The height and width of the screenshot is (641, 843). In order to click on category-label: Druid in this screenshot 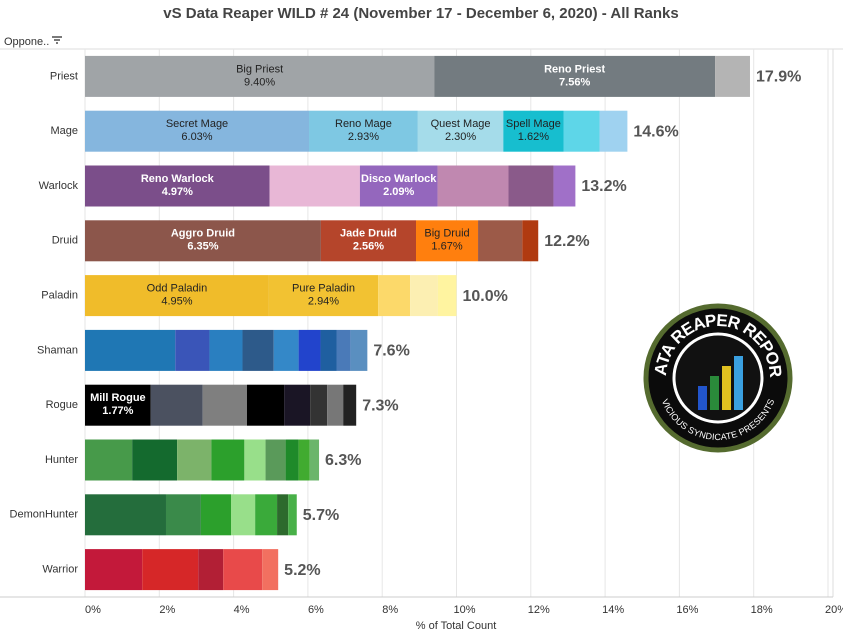, I will do `click(65, 241)`.